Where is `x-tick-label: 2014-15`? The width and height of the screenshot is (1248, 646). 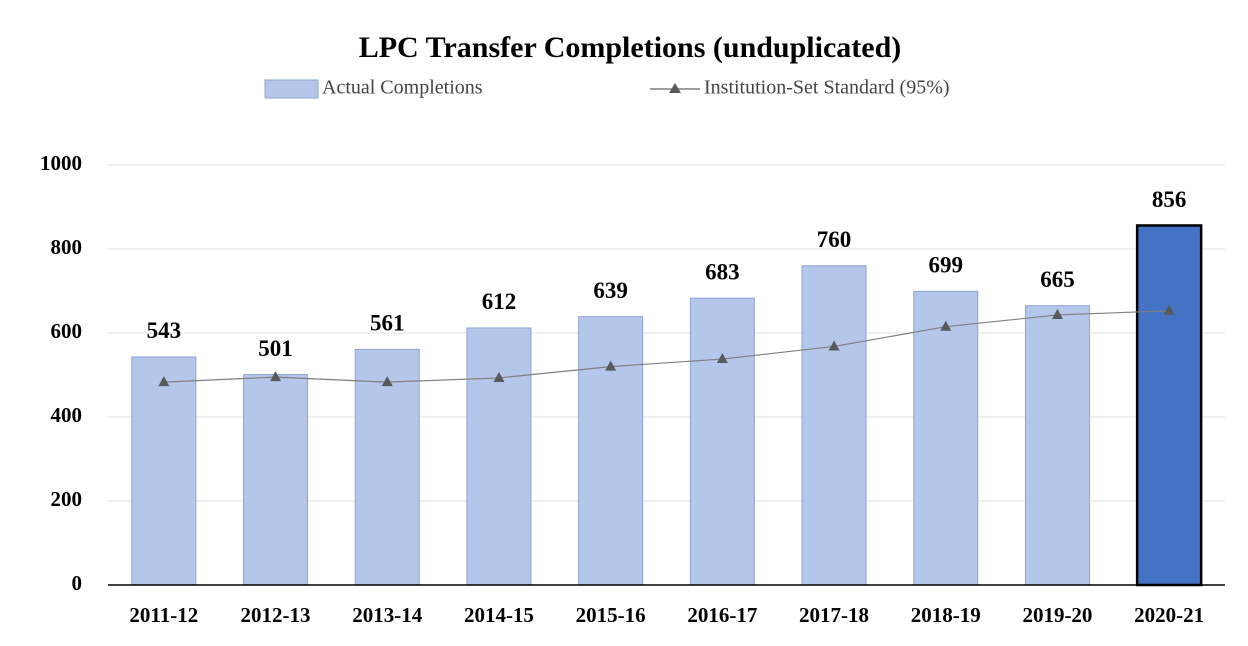 x-tick-label: 2014-15 is located at coordinates (499, 615).